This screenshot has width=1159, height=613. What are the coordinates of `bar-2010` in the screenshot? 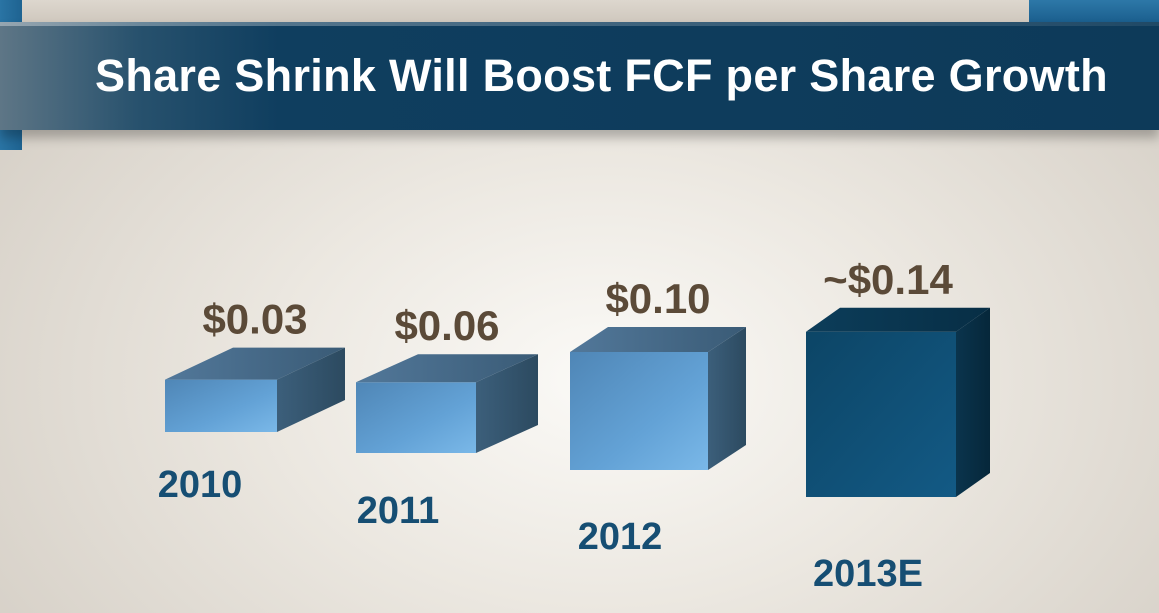 It's located at (255, 389).